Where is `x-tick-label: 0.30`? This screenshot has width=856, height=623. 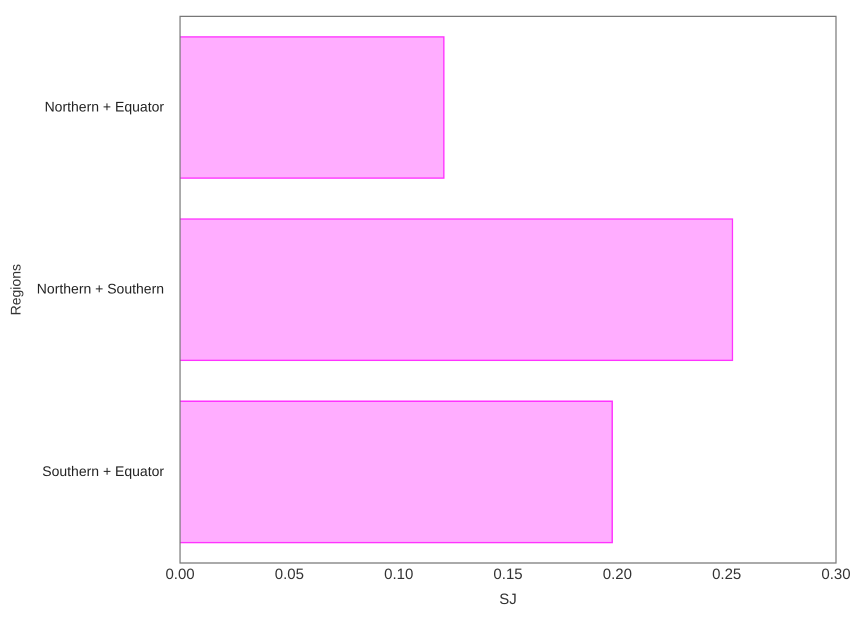
x-tick-label: 0.30 is located at coordinates (836, 575).